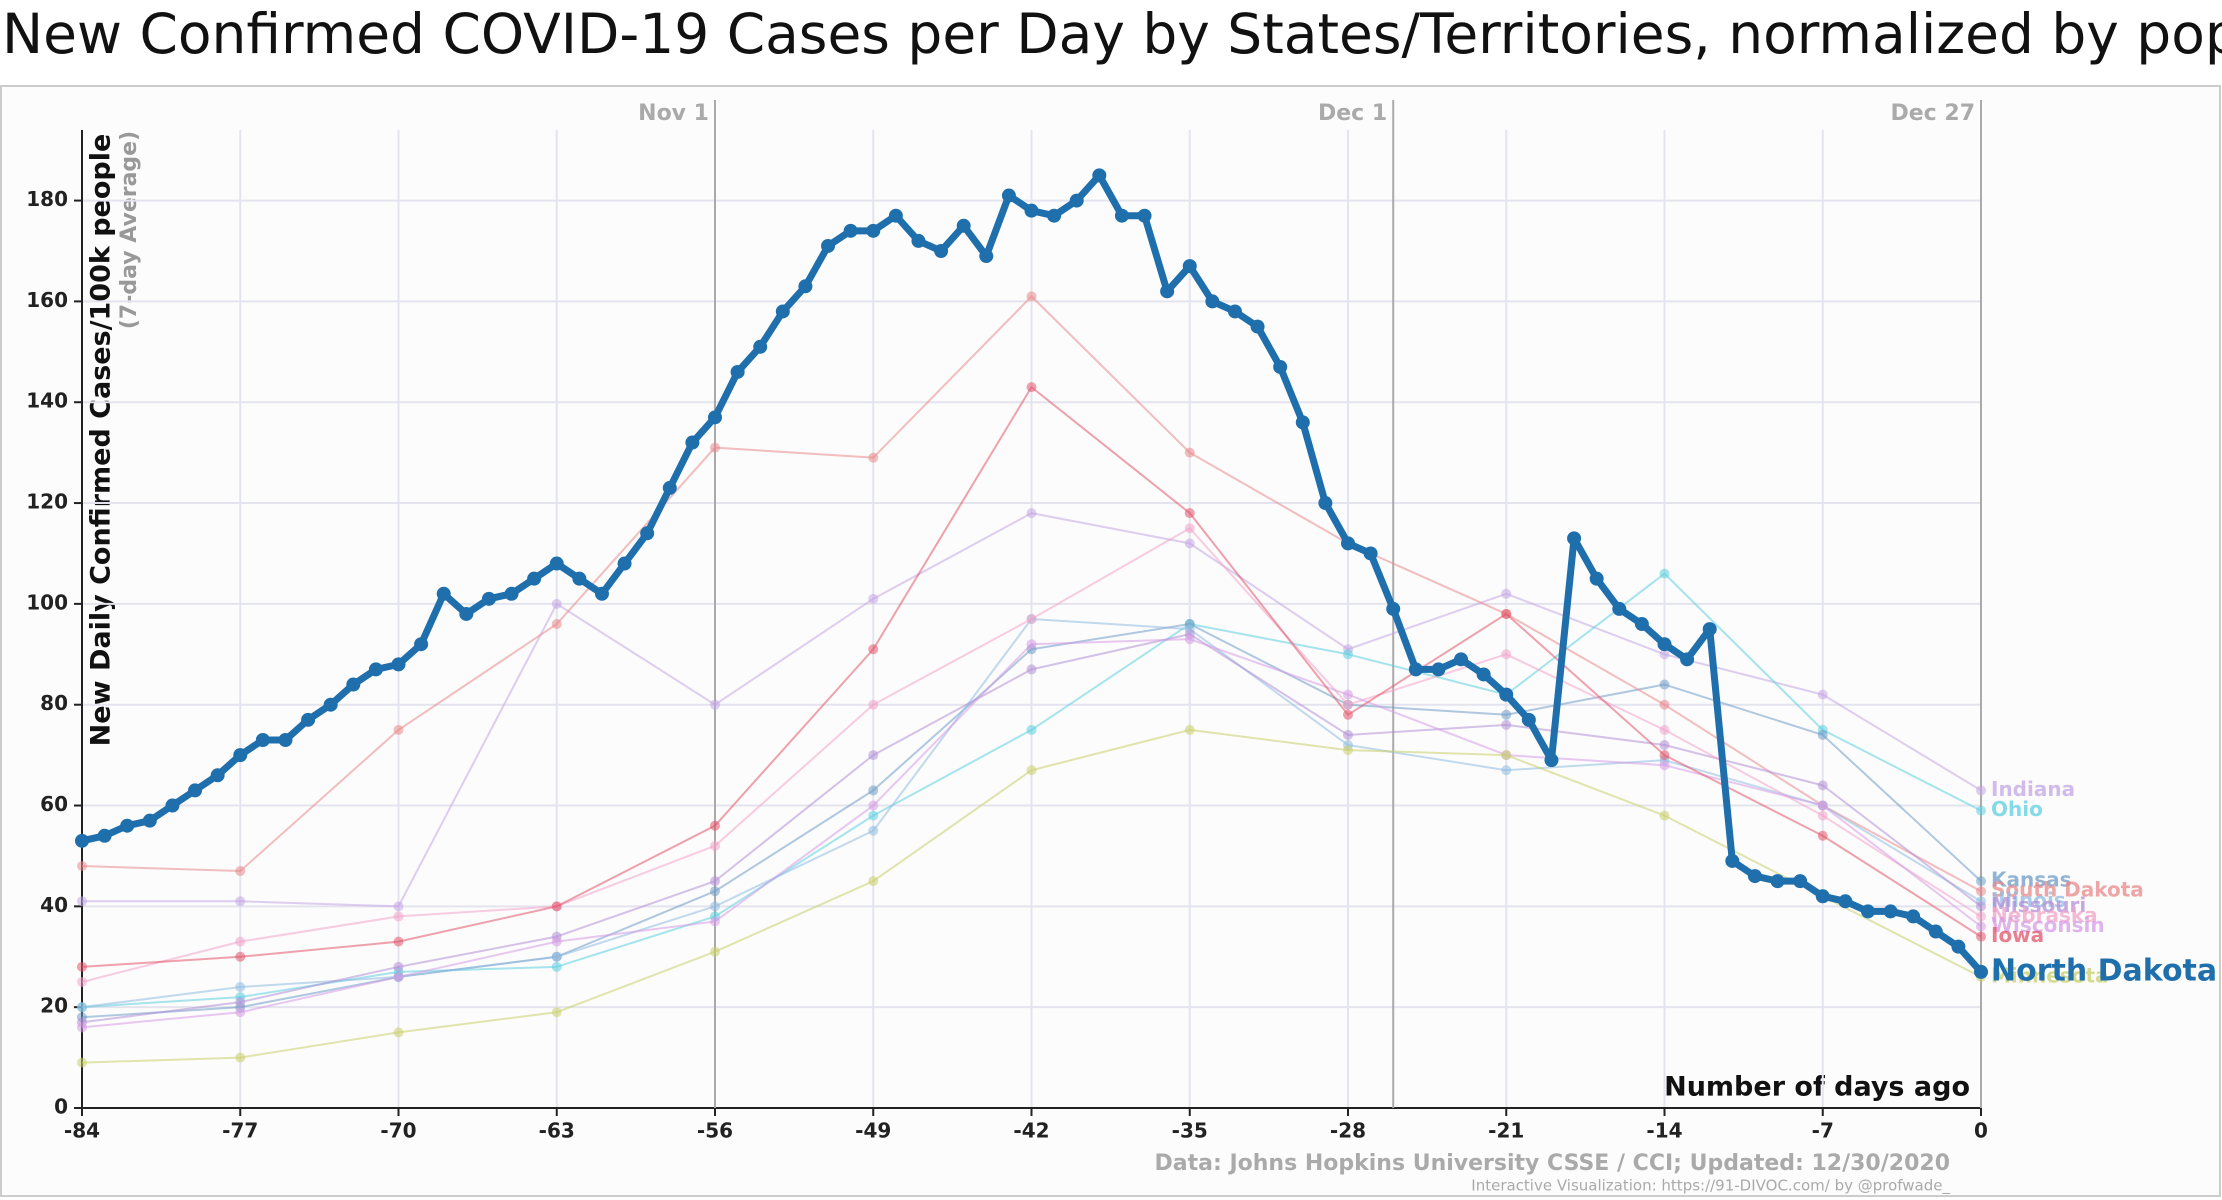  Describe the element at coordinates (54, 804) in the screenshot. I see `y-tick-label: 60` at that location.